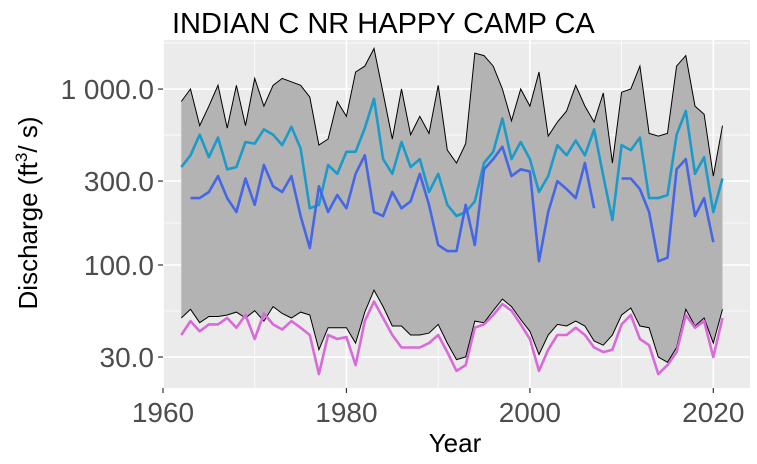 The image size is (757, 464). I want to click on x-axis-title: Year, so click(455, 443).